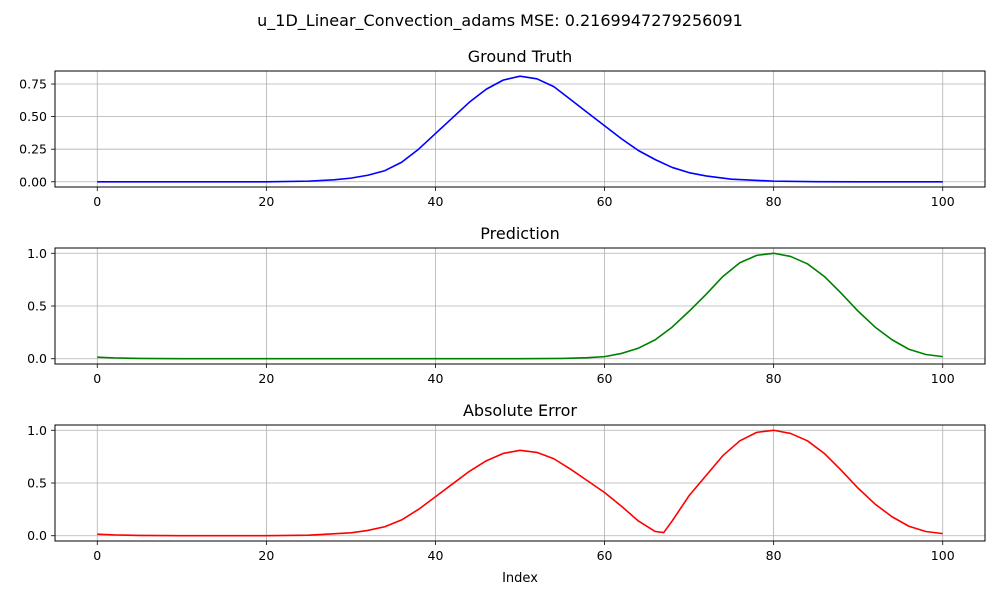 The height and width of the screenshot is (600, 1000). What do you see at coordinates (943, 378) in the screenshot?
I see `prediction-x-tick-label: 100` at bounding box center [943, 378].